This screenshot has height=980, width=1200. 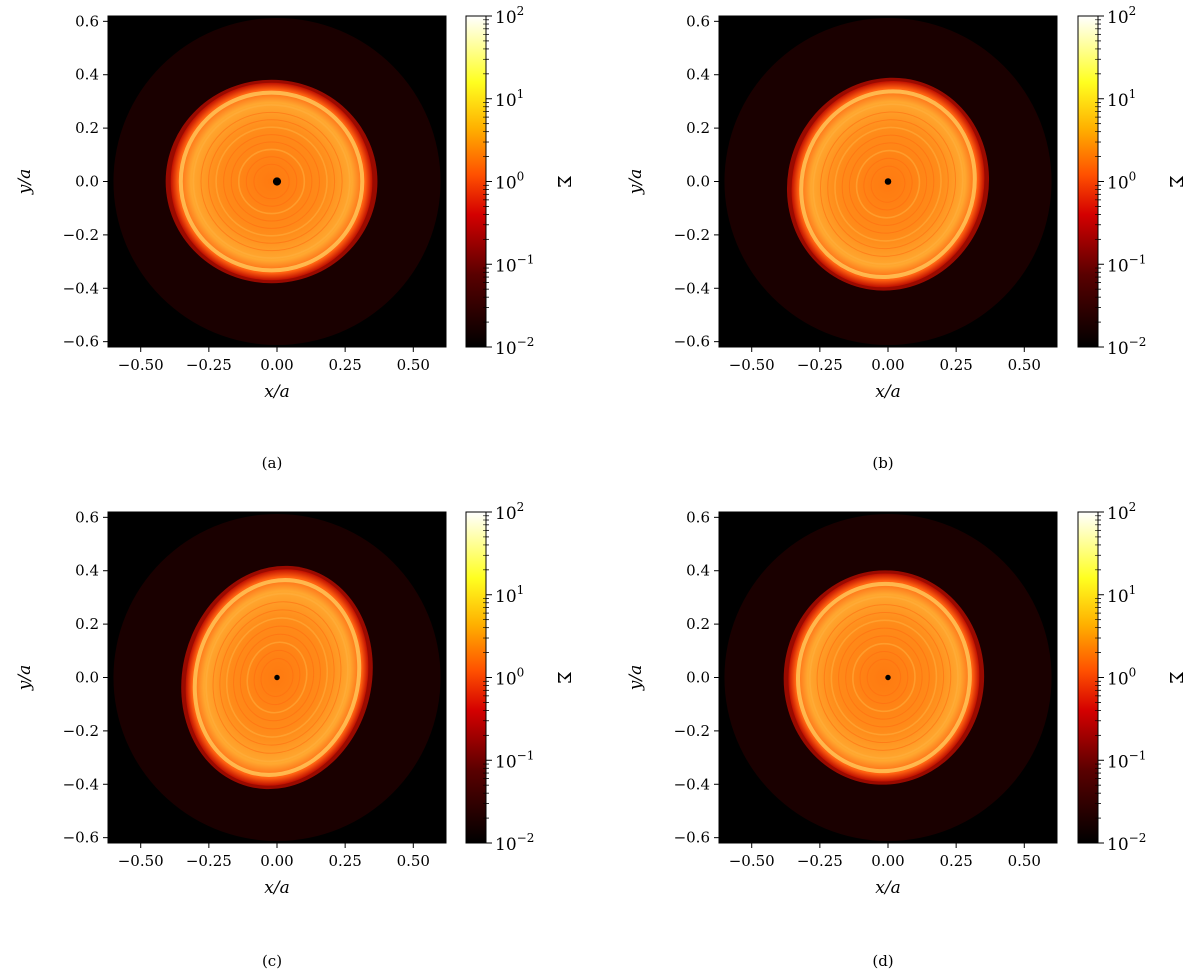 I want to click on disk-d, so click(x=884, y=677).